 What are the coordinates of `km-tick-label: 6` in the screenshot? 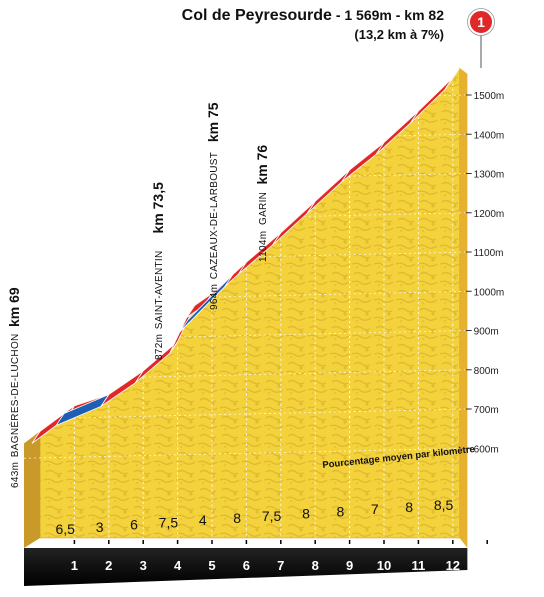 It's located at (246, 565).